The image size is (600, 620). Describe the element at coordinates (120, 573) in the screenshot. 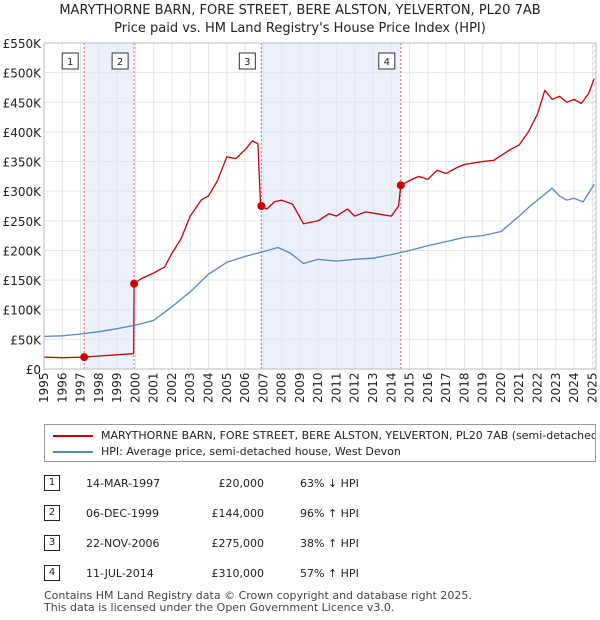

I see `table-row-date: 11-JUL-2014` at that location.